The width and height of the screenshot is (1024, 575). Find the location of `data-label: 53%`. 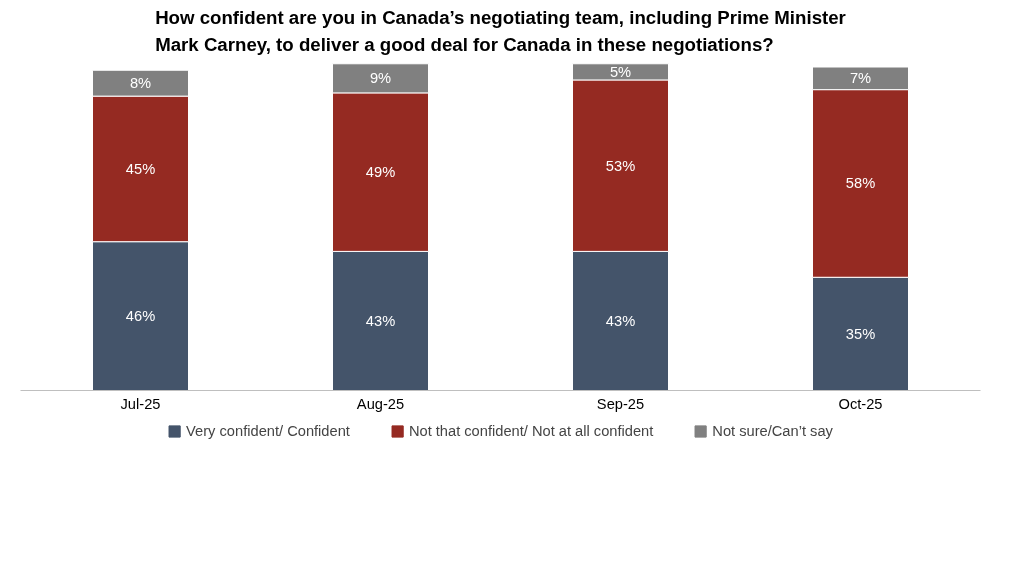

data-label: 53% is located at coordinates (620, 165).